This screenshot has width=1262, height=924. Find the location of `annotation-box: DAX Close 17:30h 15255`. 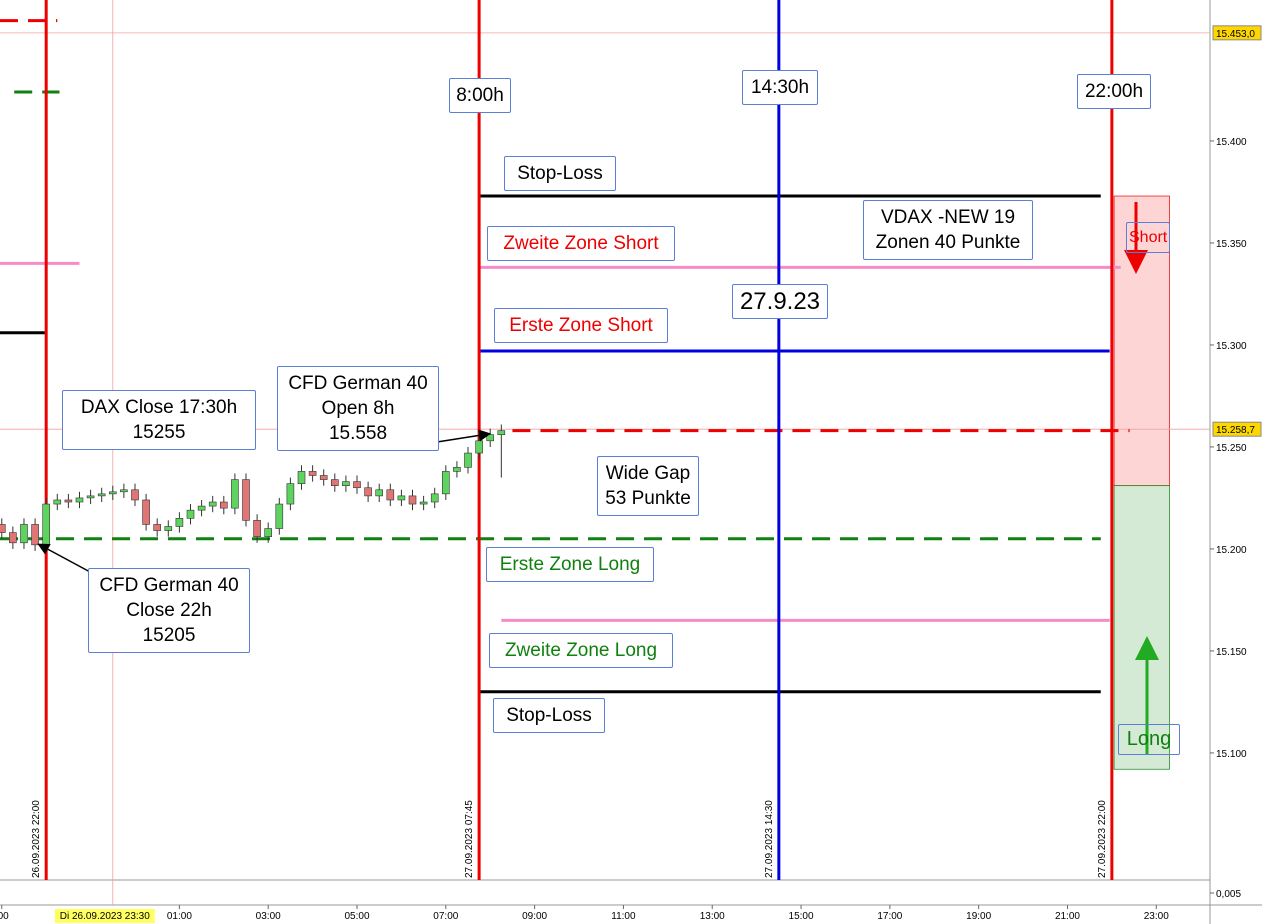

annotation-box: DAX Close 17:30h 15255 is located at coordinates (159, 420).